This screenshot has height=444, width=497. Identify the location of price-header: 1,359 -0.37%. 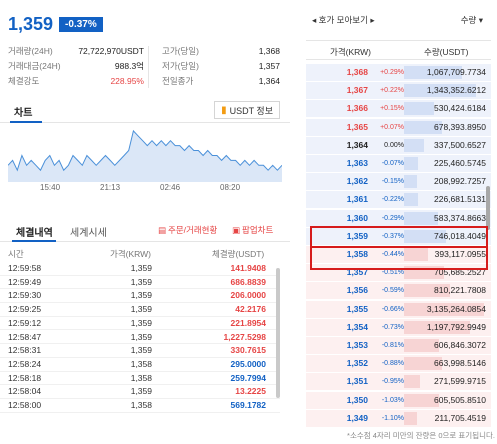
(55, 24).